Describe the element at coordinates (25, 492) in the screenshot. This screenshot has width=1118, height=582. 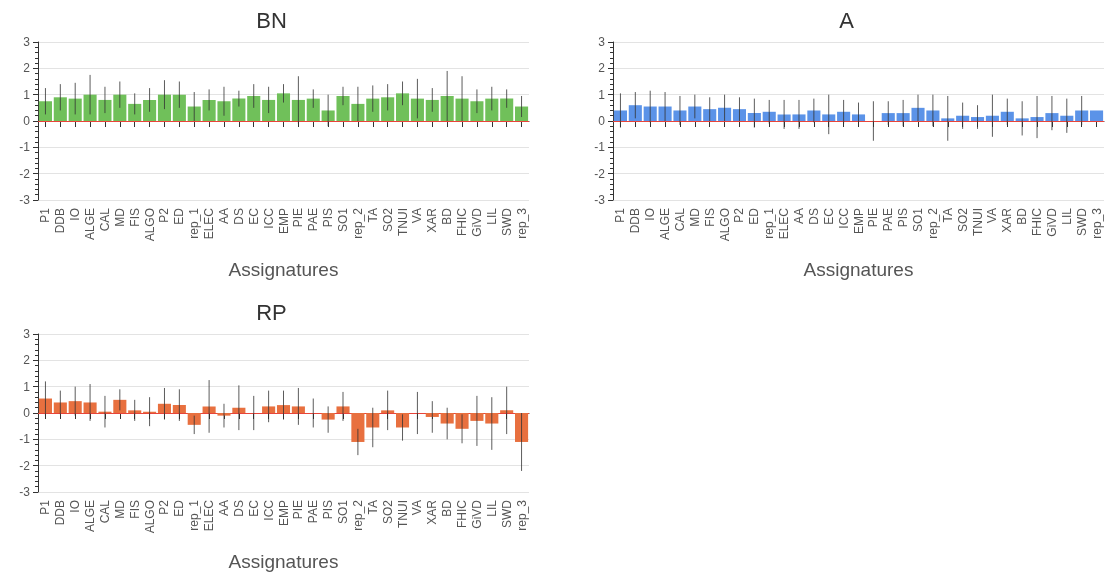
I see `y-tick-label: -3` at that location.